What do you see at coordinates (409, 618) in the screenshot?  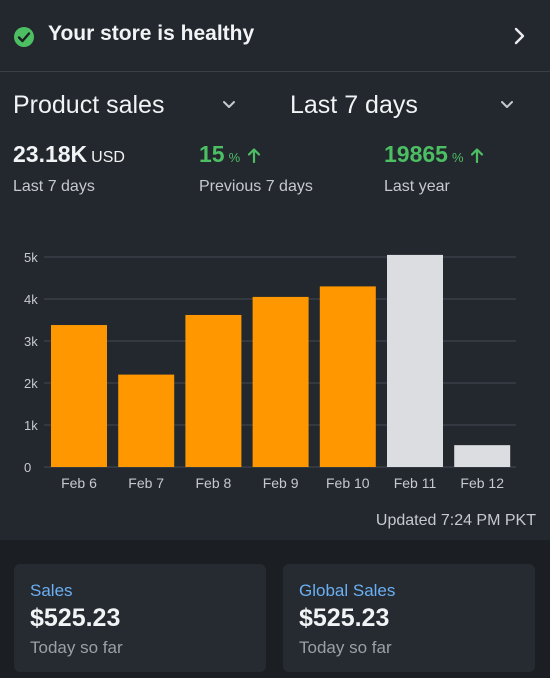 I see `global-sales-card: Global Sales $525.23 Today so far` at bounding box center [409, 618].